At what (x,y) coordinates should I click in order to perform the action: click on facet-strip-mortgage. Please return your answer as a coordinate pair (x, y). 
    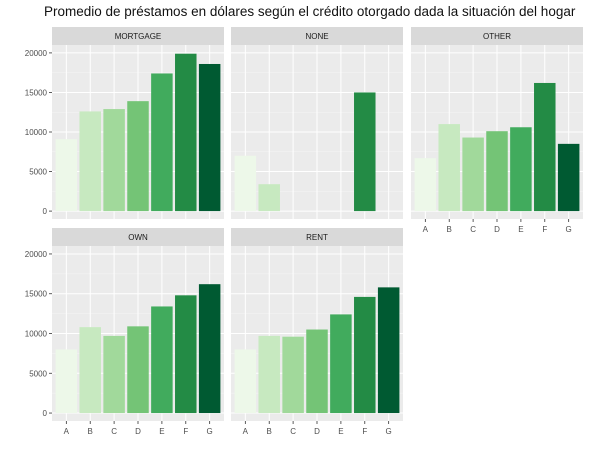
    Looking at the image, I should click on (138, 36).